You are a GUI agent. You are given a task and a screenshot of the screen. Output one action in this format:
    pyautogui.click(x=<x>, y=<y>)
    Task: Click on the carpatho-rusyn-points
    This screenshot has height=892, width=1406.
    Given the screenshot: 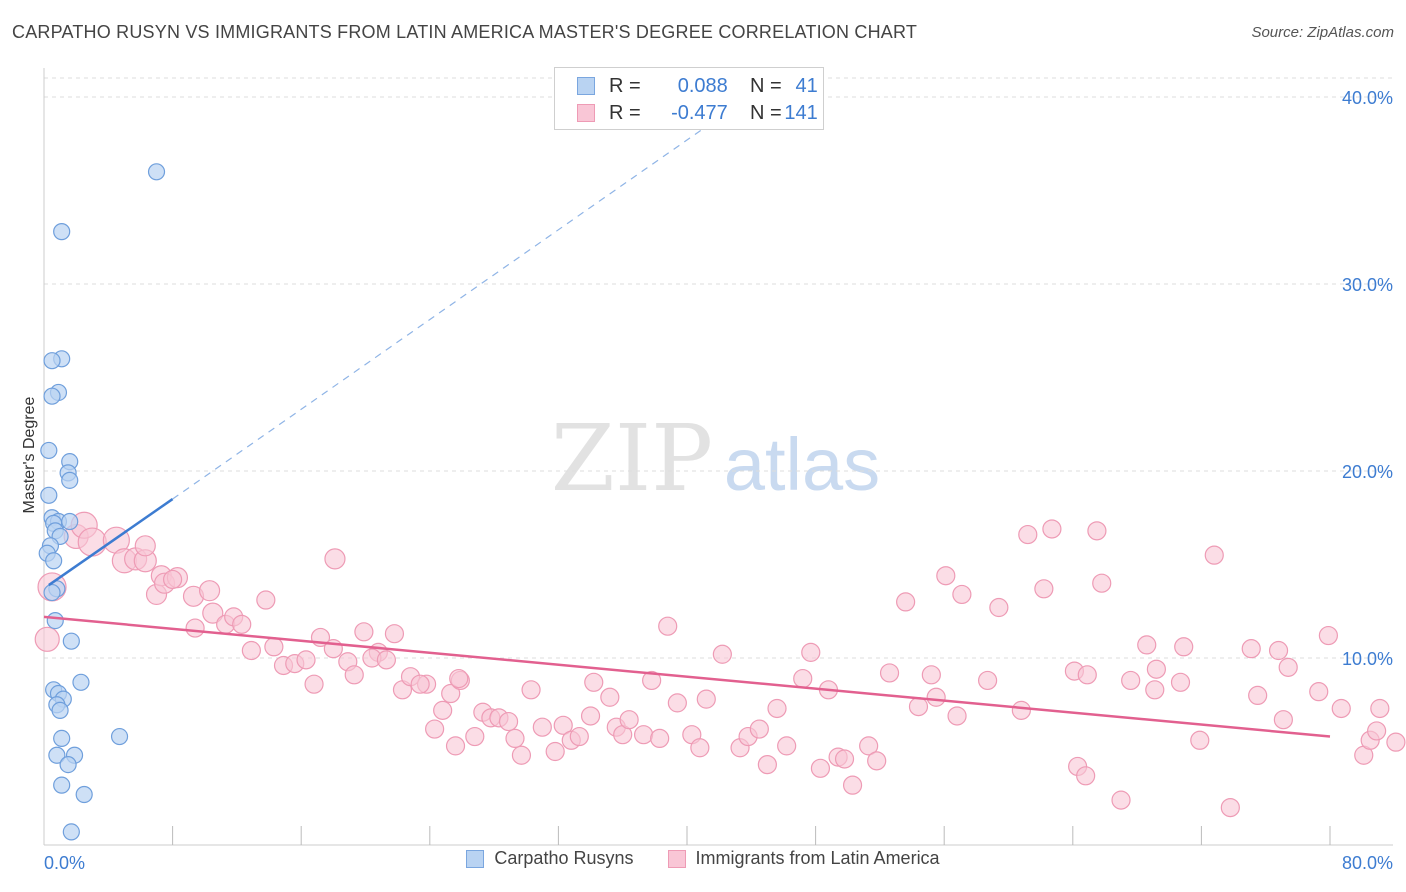 What is the action you would take?
    pyautogui.click(x=102, y=502)
    